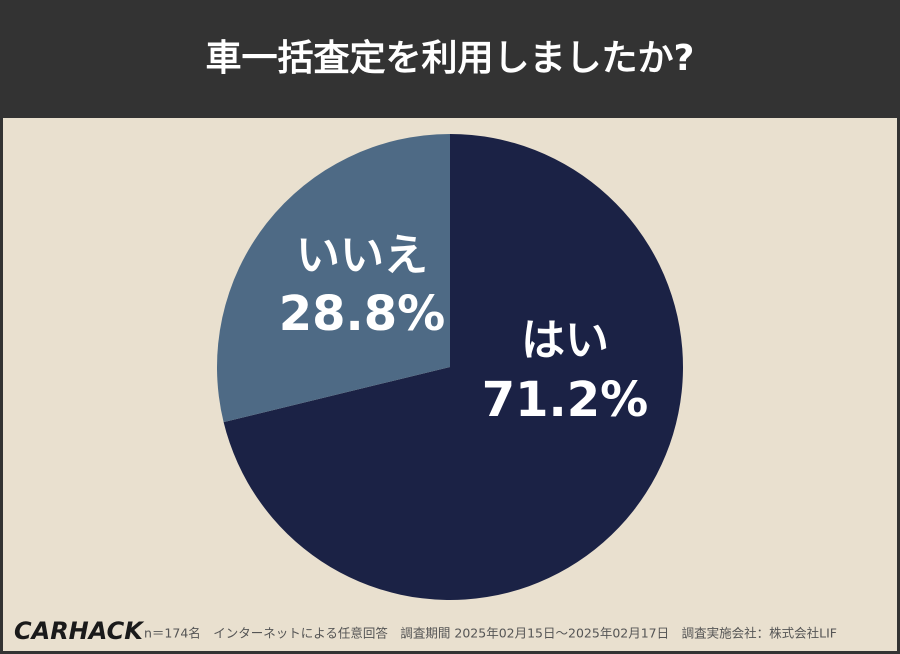 The width and height of the screenshot is (900, 654). I want to click on chart-title: 車一括査定を利用しましたか?, so click(450, 58).